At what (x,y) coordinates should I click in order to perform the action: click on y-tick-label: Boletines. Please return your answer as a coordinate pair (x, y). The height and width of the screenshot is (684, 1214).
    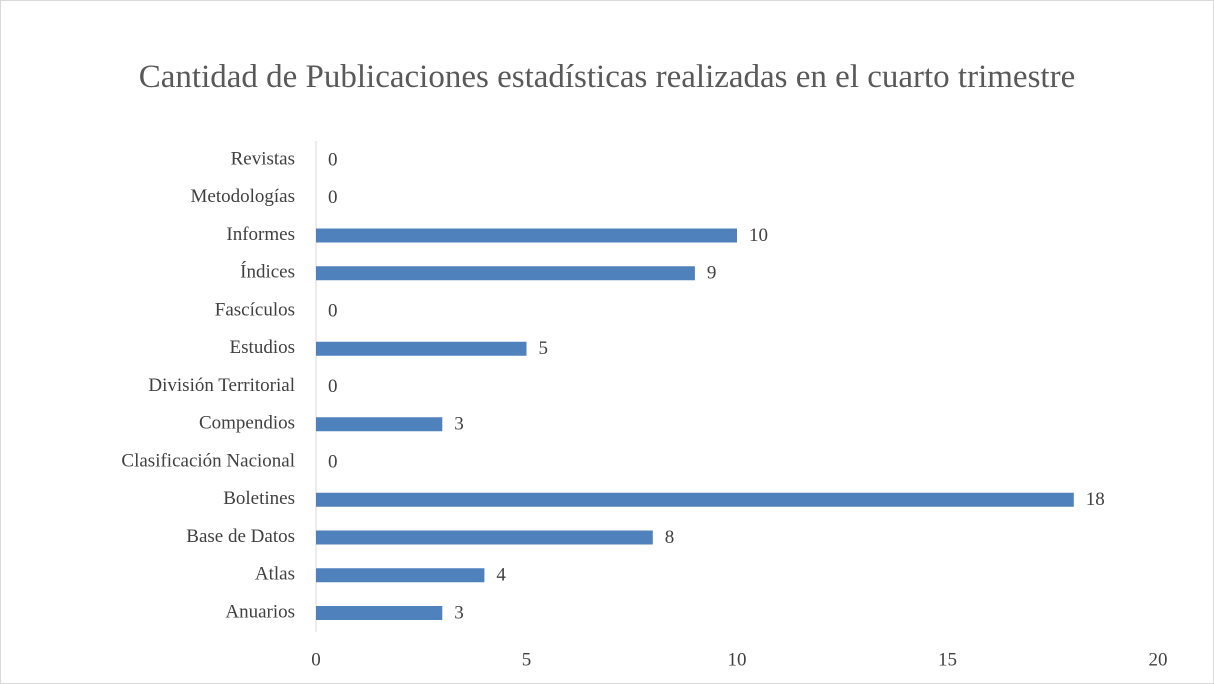
    Looking at the image, I should click on (259, 498).